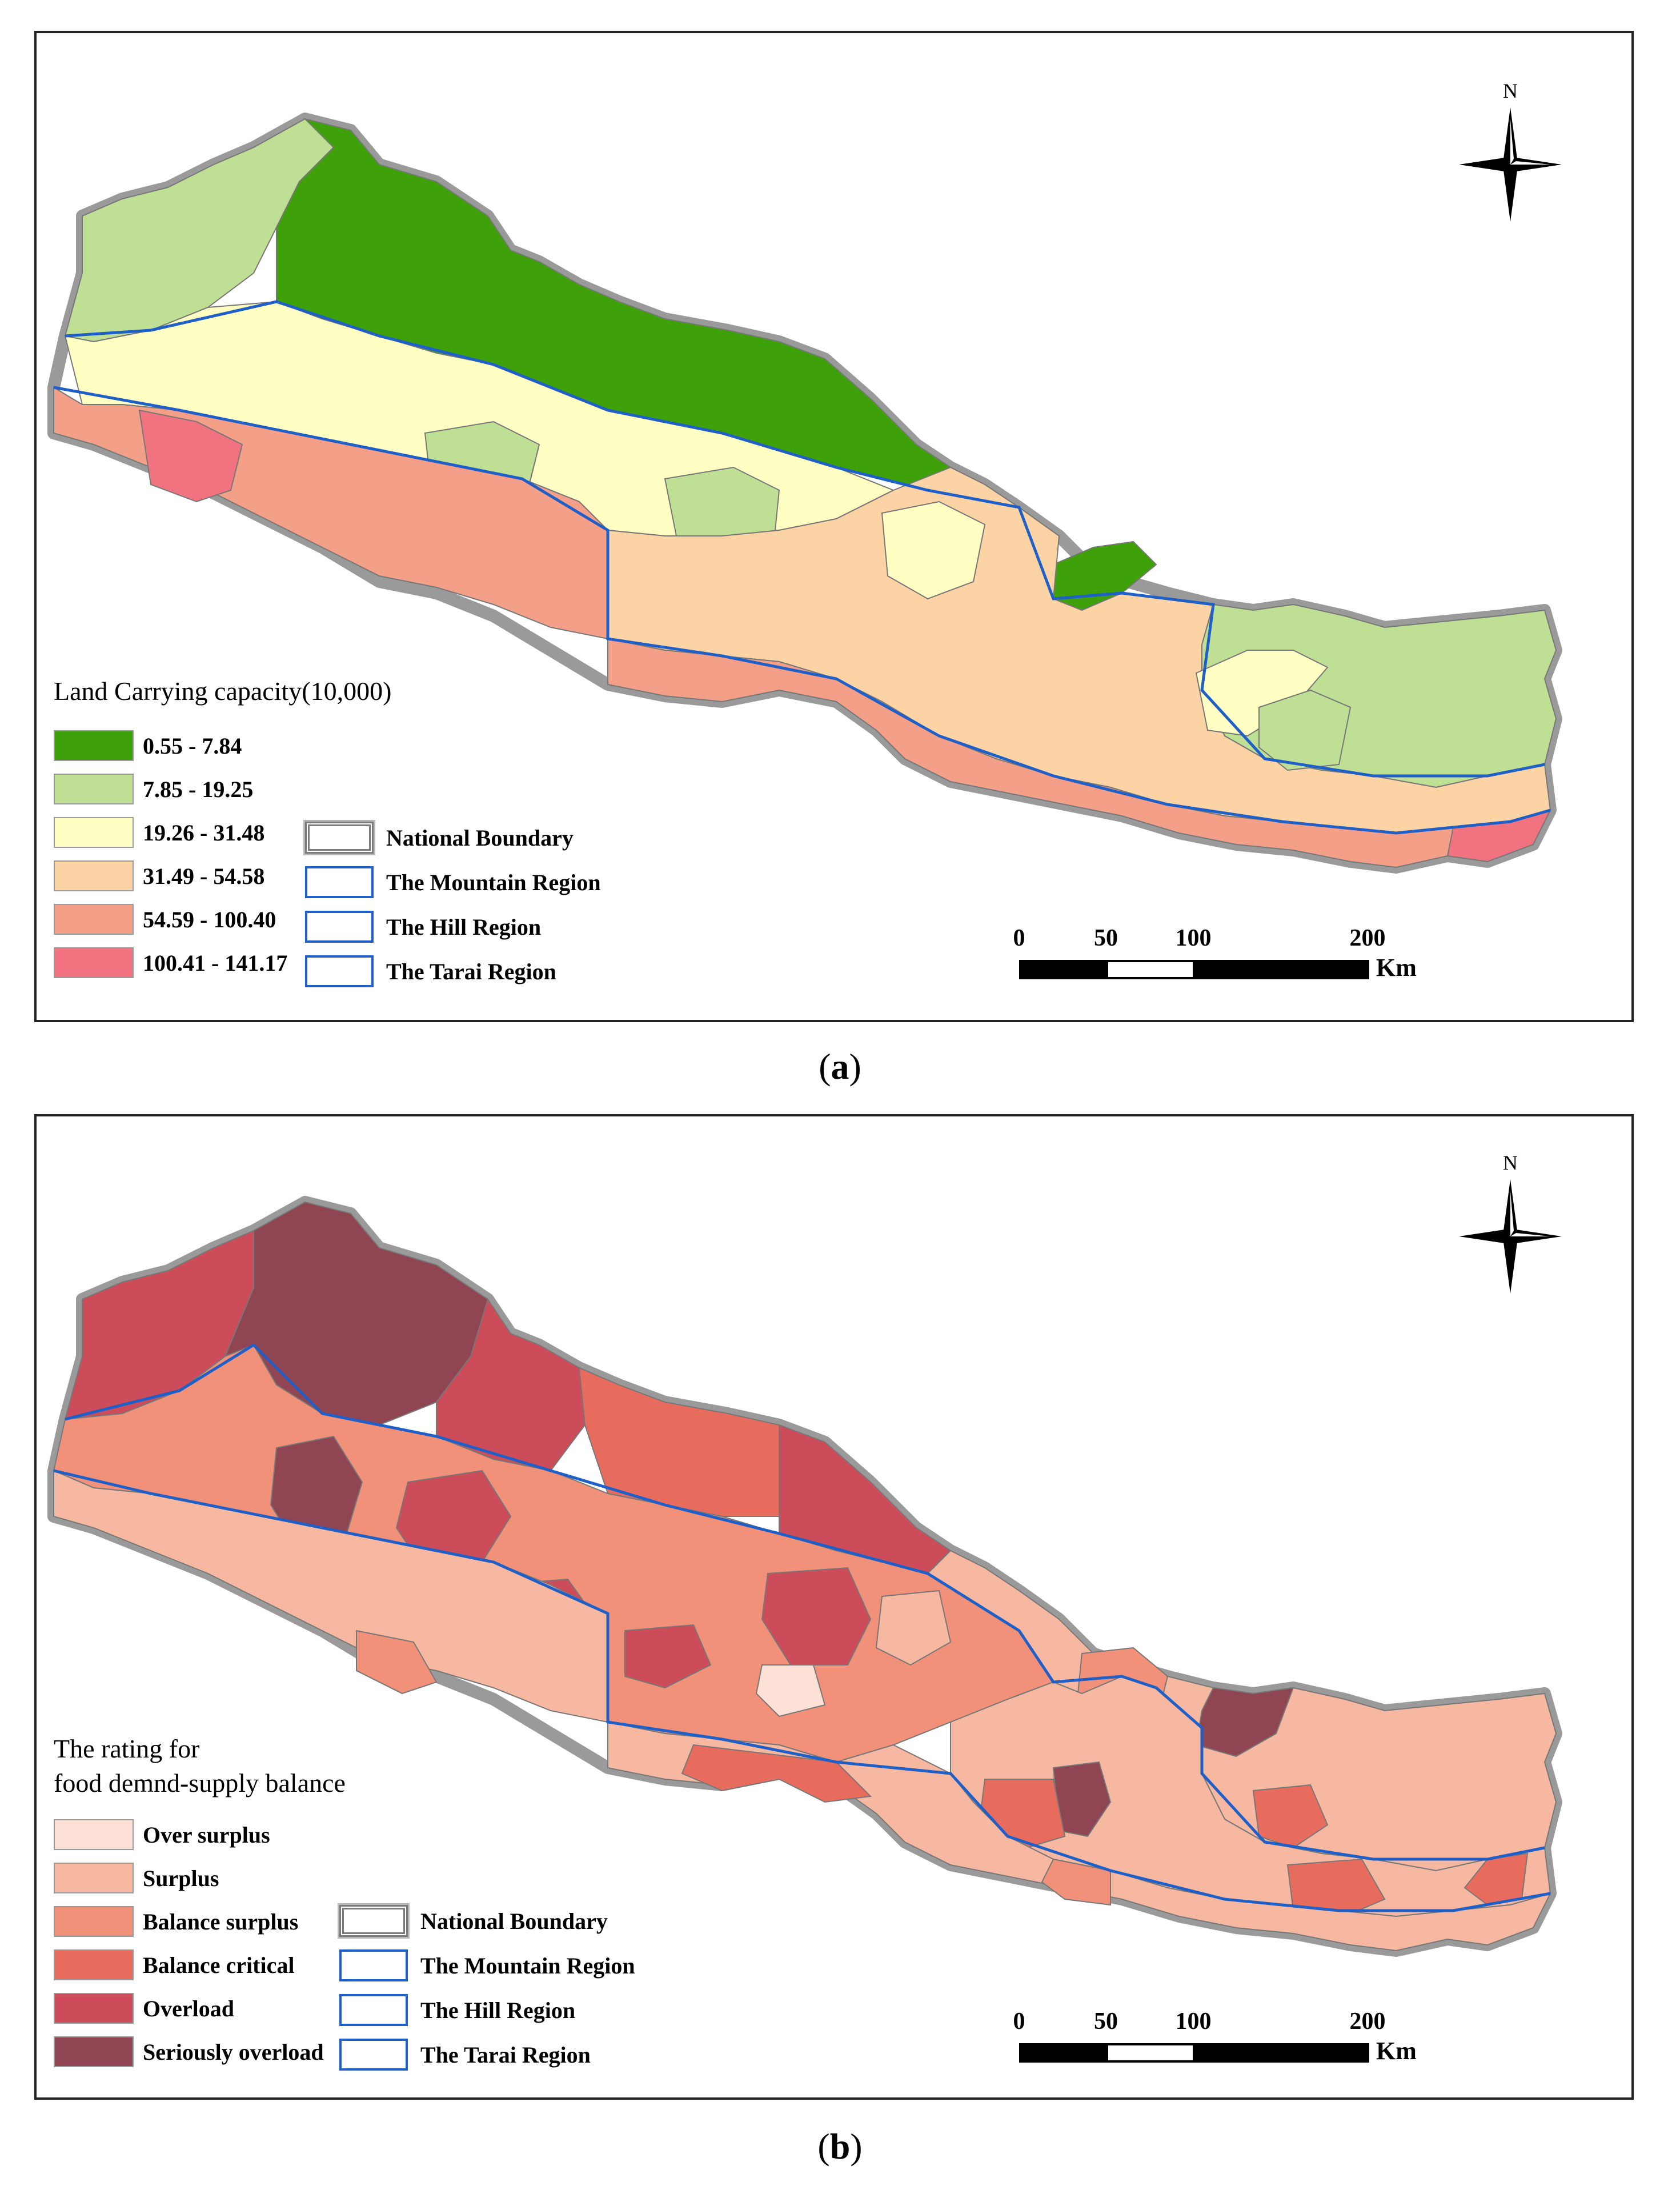 This screenshot has height=2202, width=1680. I want to click on legend-class-6: 100.41 - 141.17, so click(170, 962).